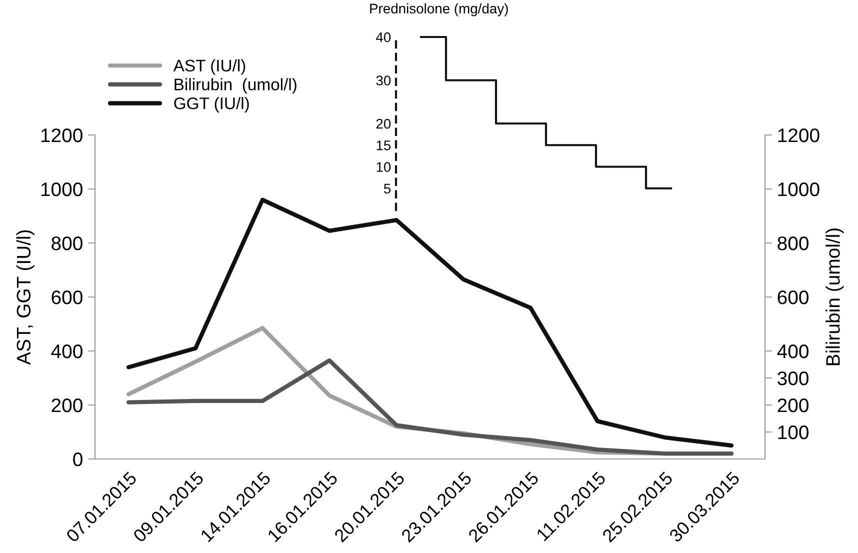 The image size is (858, 553). Describe the element at coordinates (383, 81) in the screenshot. I see `y-tick-label: 30` at that location.